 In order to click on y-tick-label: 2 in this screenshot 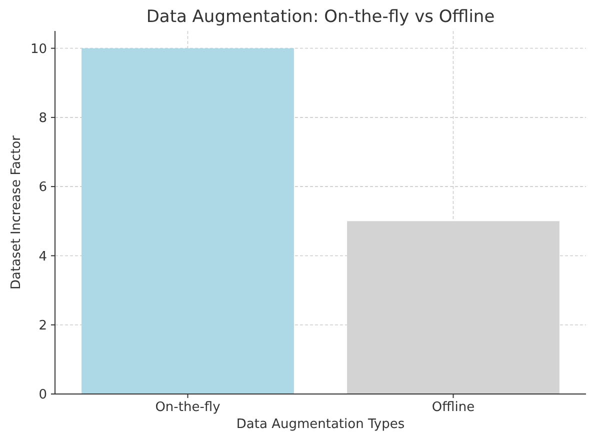, I will do `click(42, 326)`.